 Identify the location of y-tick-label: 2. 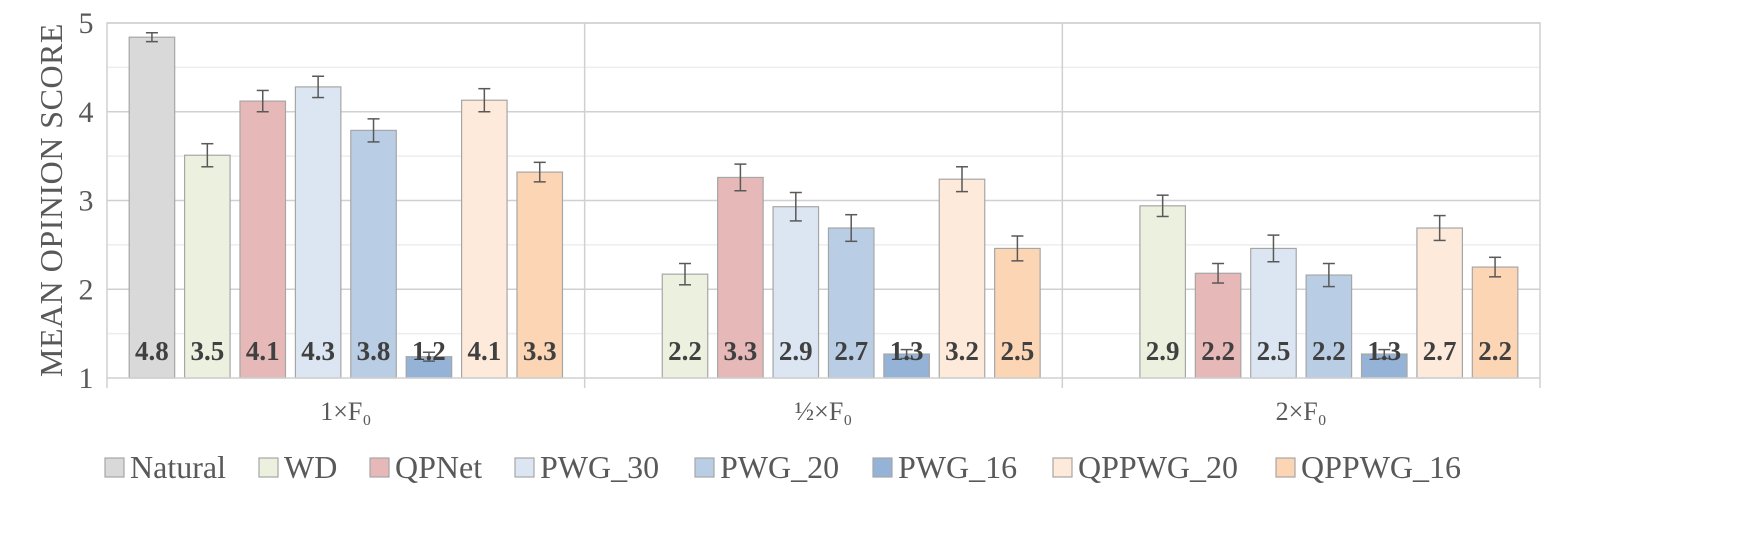
(86, 289).